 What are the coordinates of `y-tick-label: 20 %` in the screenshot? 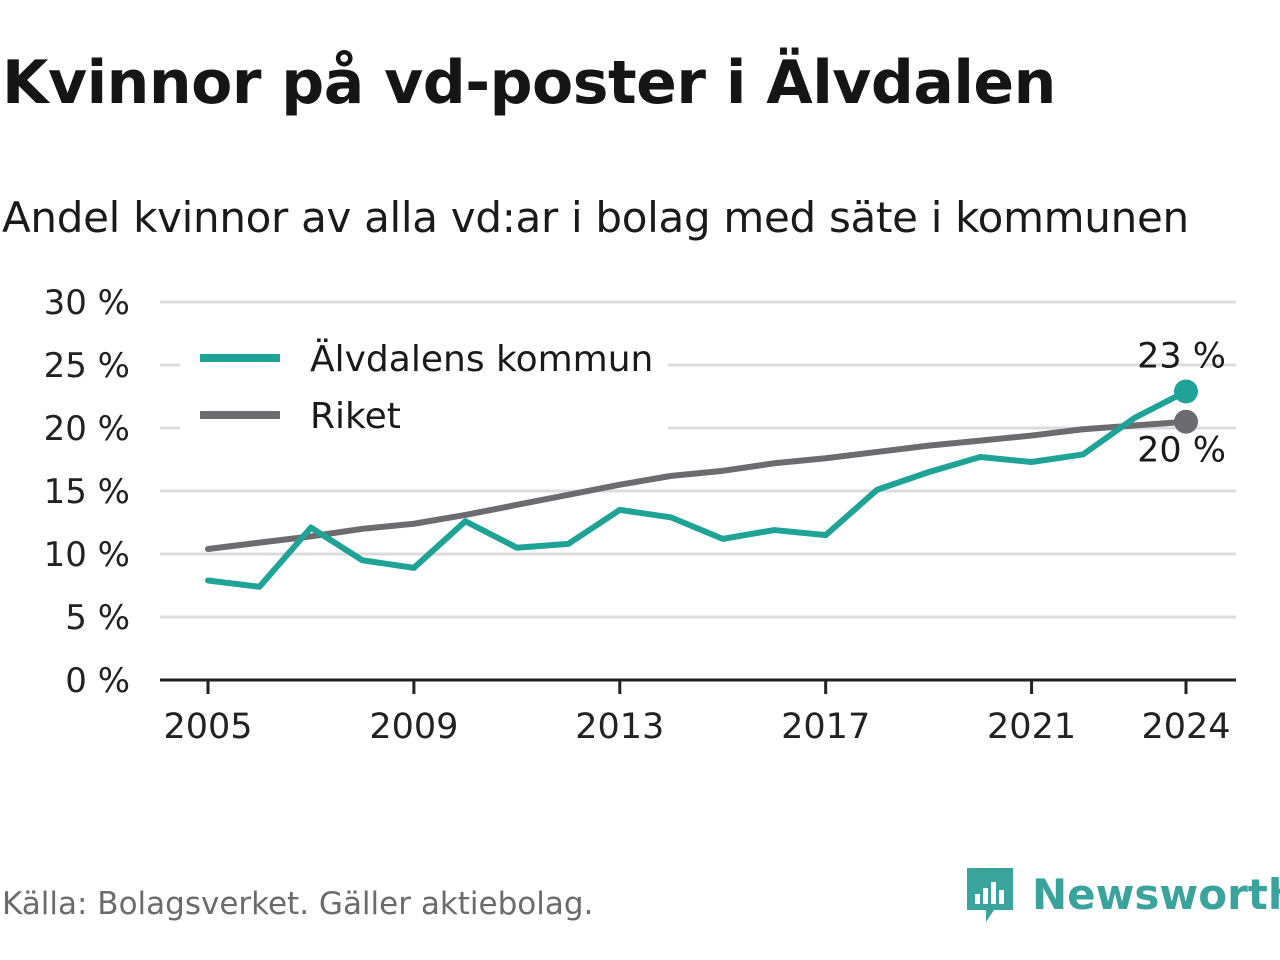 It's located at (87, 429).